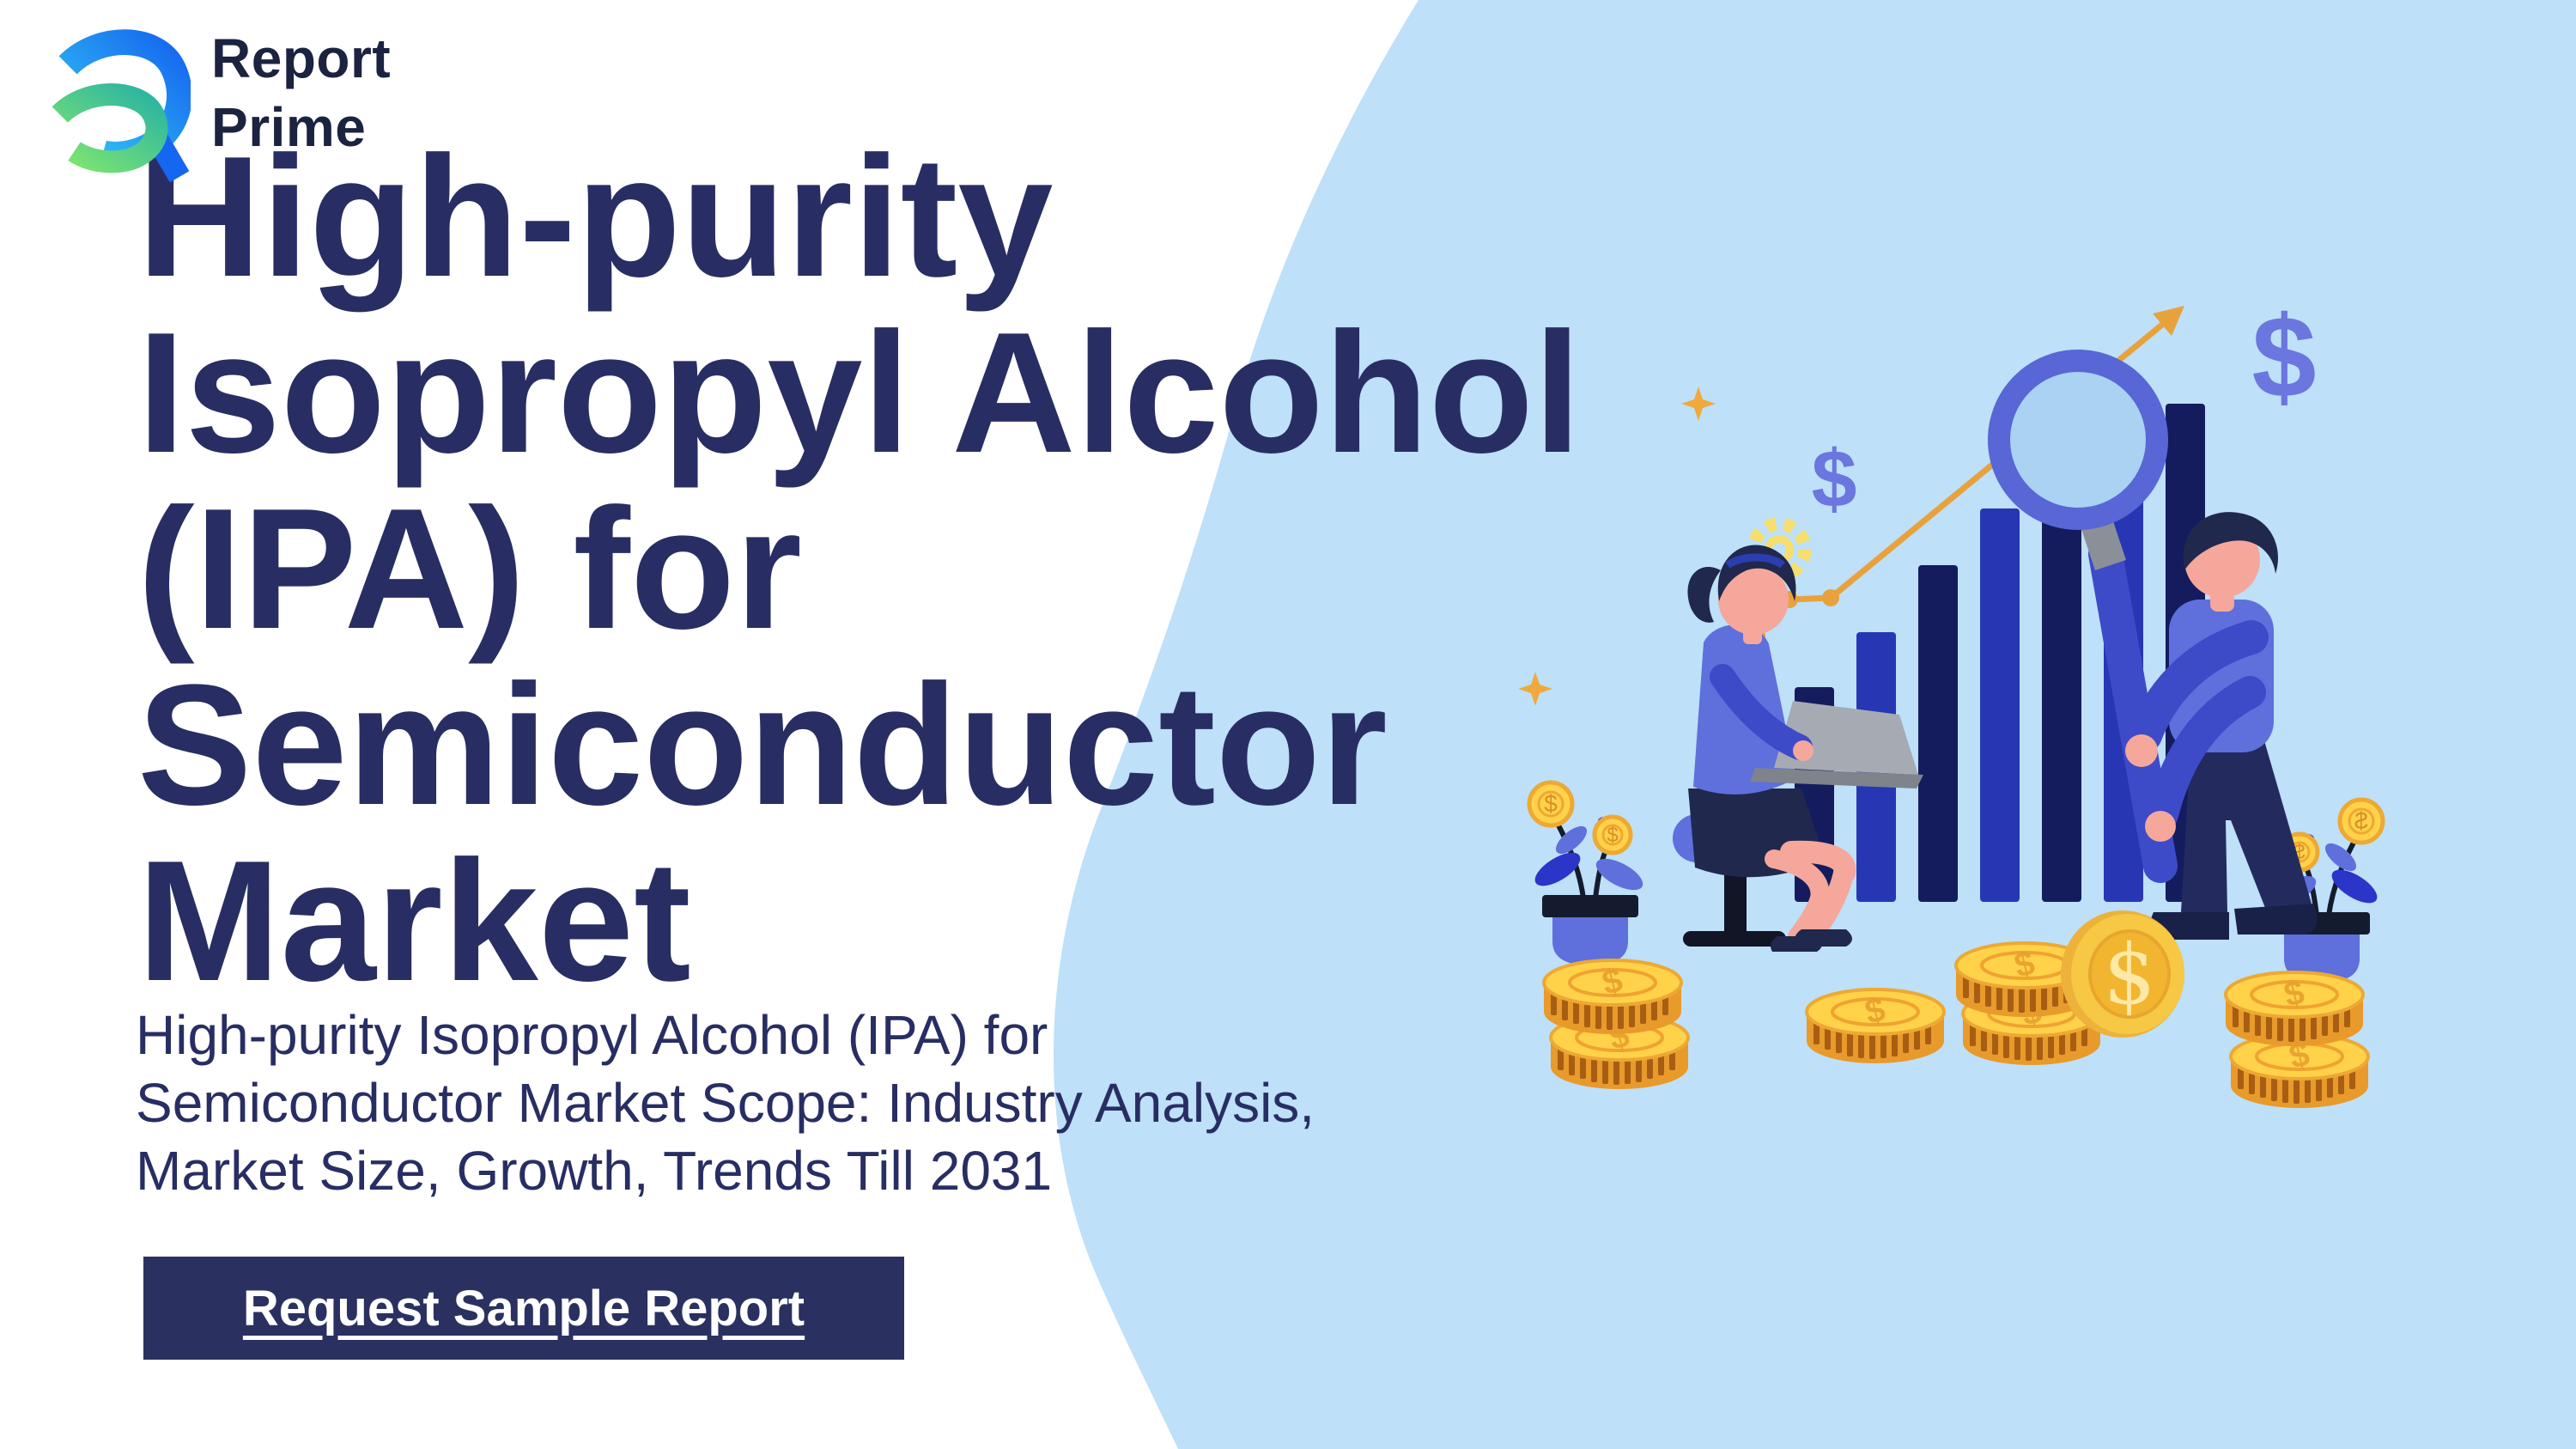 The image size is (2576, 1449). I want to click on brand-name-line1: Report, so click(301, 58).